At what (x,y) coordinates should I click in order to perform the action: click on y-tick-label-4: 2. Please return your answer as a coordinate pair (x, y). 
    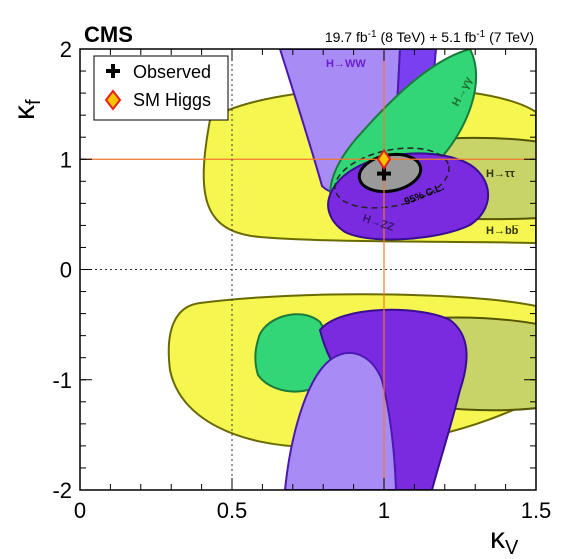
    Looking at the image, I should click on (66, 49).